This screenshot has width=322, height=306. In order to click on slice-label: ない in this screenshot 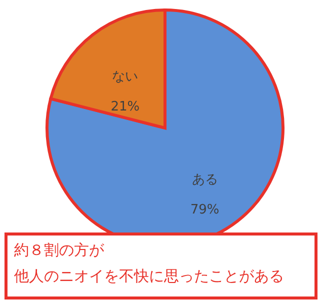, I will do `click(125, 77)`.